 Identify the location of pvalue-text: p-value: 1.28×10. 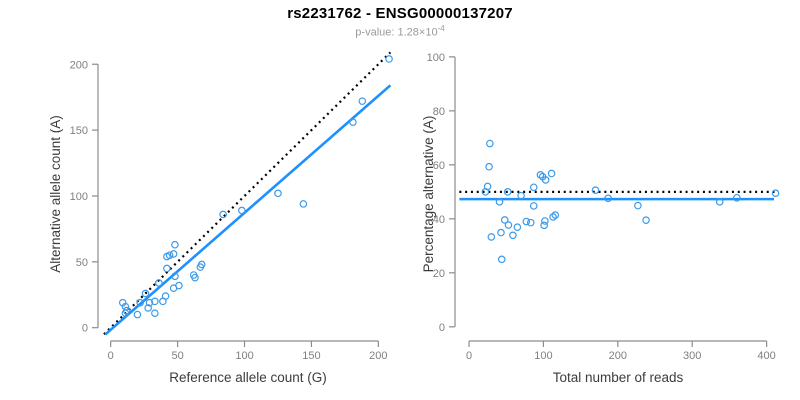
(396, 32).